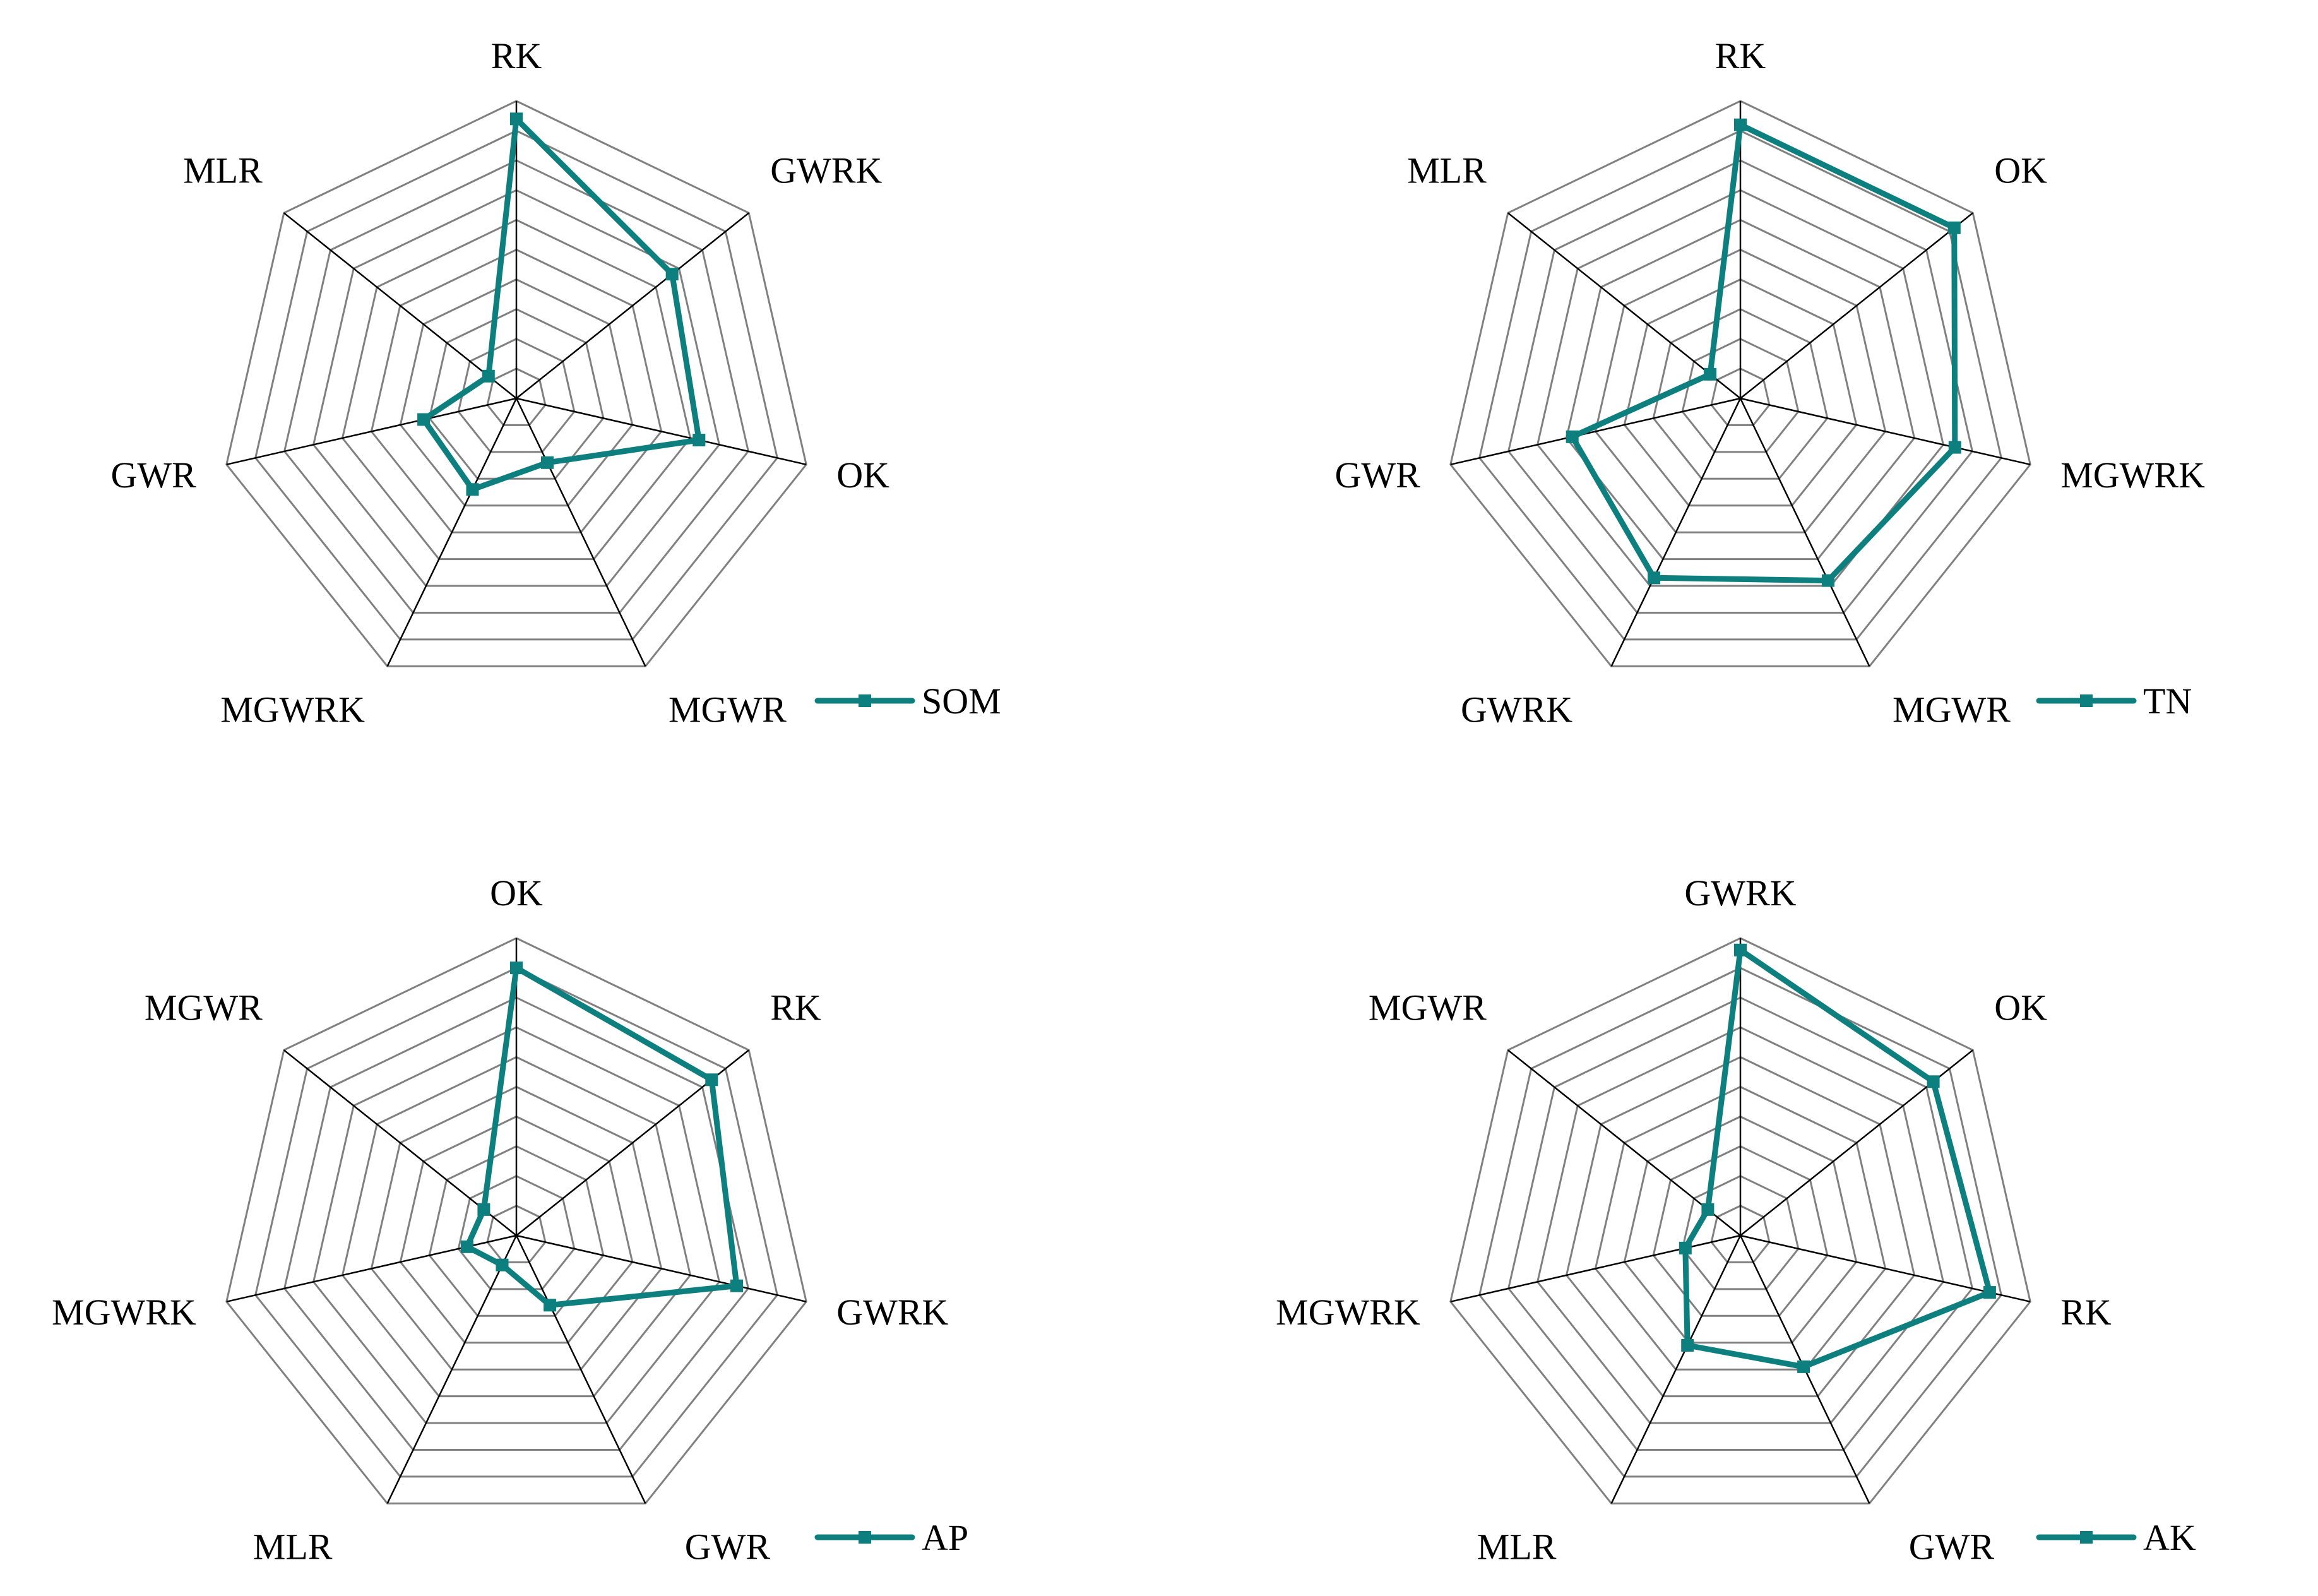 This screenshot has height=1596, width=2318. Describe the element at coordinates (945, 1538) in the screenshot. I see `legend-label-ap: AP` at that location.